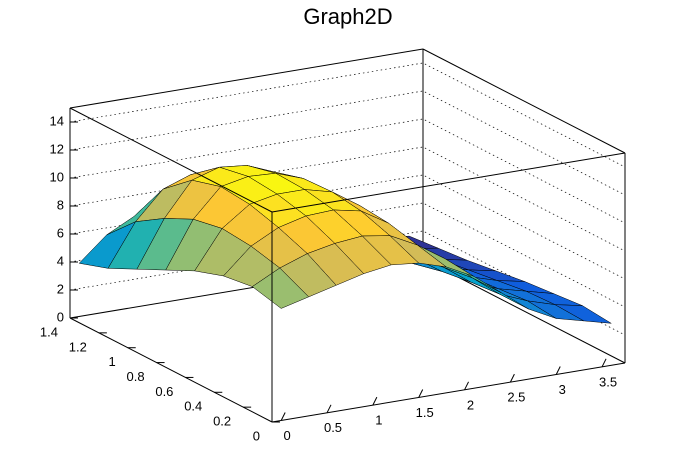  Describe the element at coordinates (193, 406) in the screenshot. I see `y-tick-label: 0.4` at that location.